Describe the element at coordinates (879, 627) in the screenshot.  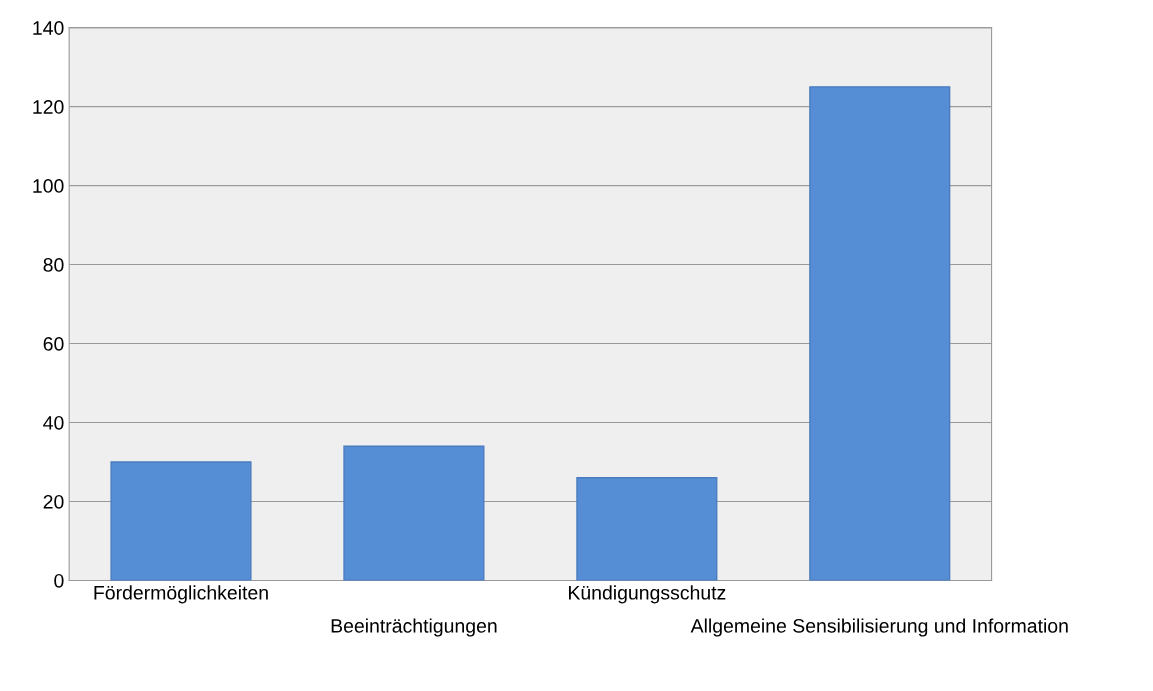
I see `x-tick-label: Allgemeine Sensibilisierung und Information` at that location.